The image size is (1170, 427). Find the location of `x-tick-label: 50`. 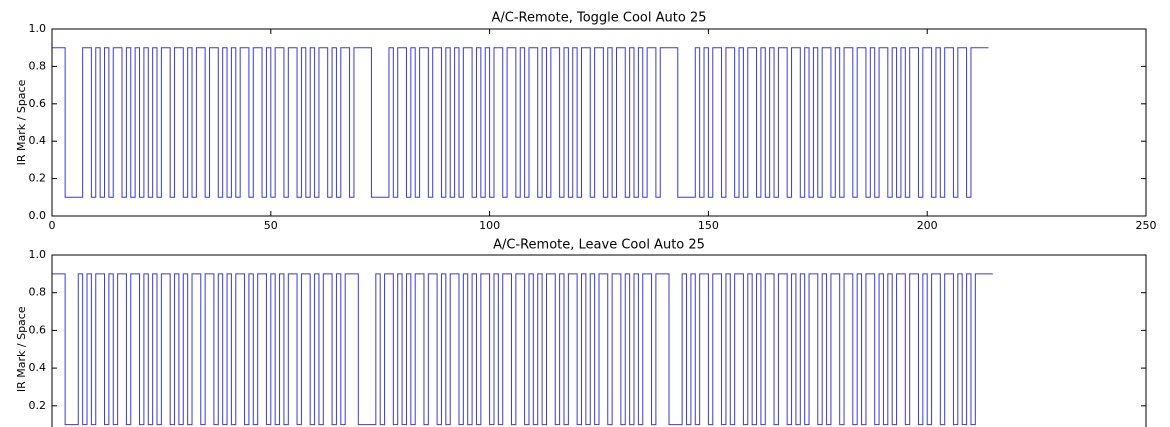

x-tick-label: 50 is located at coordinates (271, 225).